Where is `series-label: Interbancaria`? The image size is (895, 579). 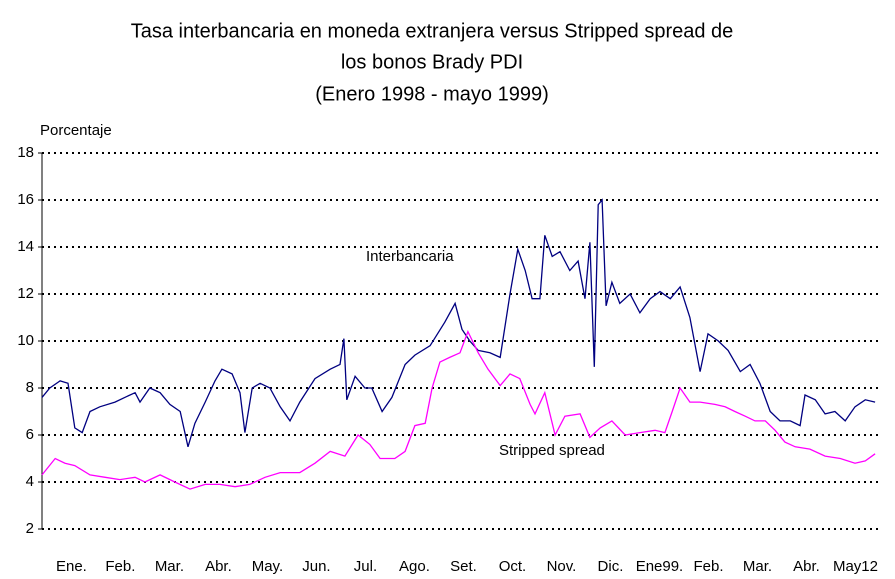 series-label: Interbancaria is located at coordinates (410, 256).